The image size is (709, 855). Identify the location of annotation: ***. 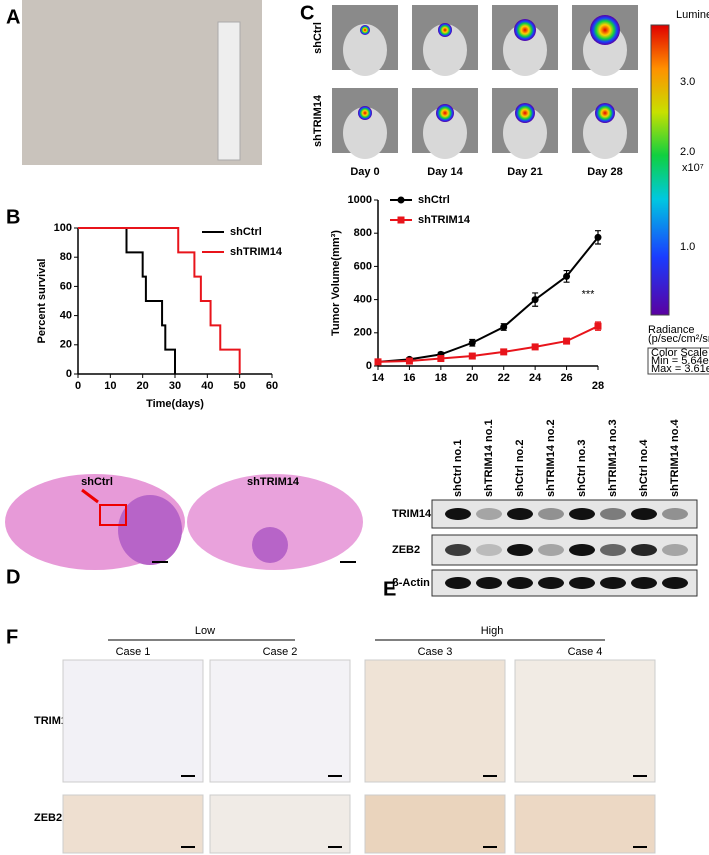
(589, 295).